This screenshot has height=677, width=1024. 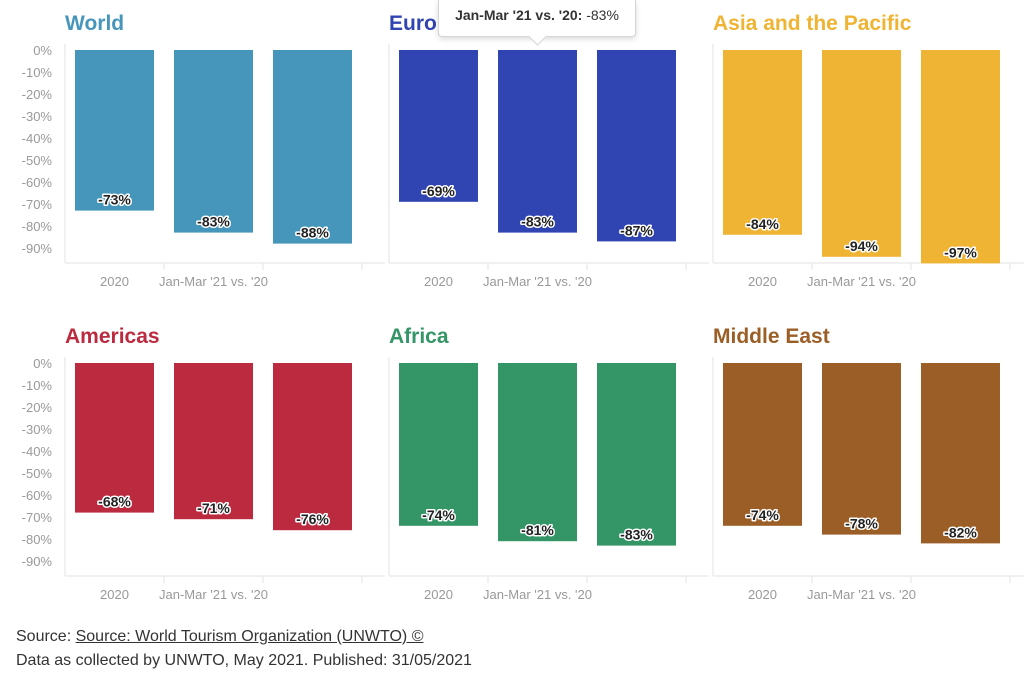 I want to click on world-category-label: Jan-Mar '21 vs. '20, so click(x=213, y=281).